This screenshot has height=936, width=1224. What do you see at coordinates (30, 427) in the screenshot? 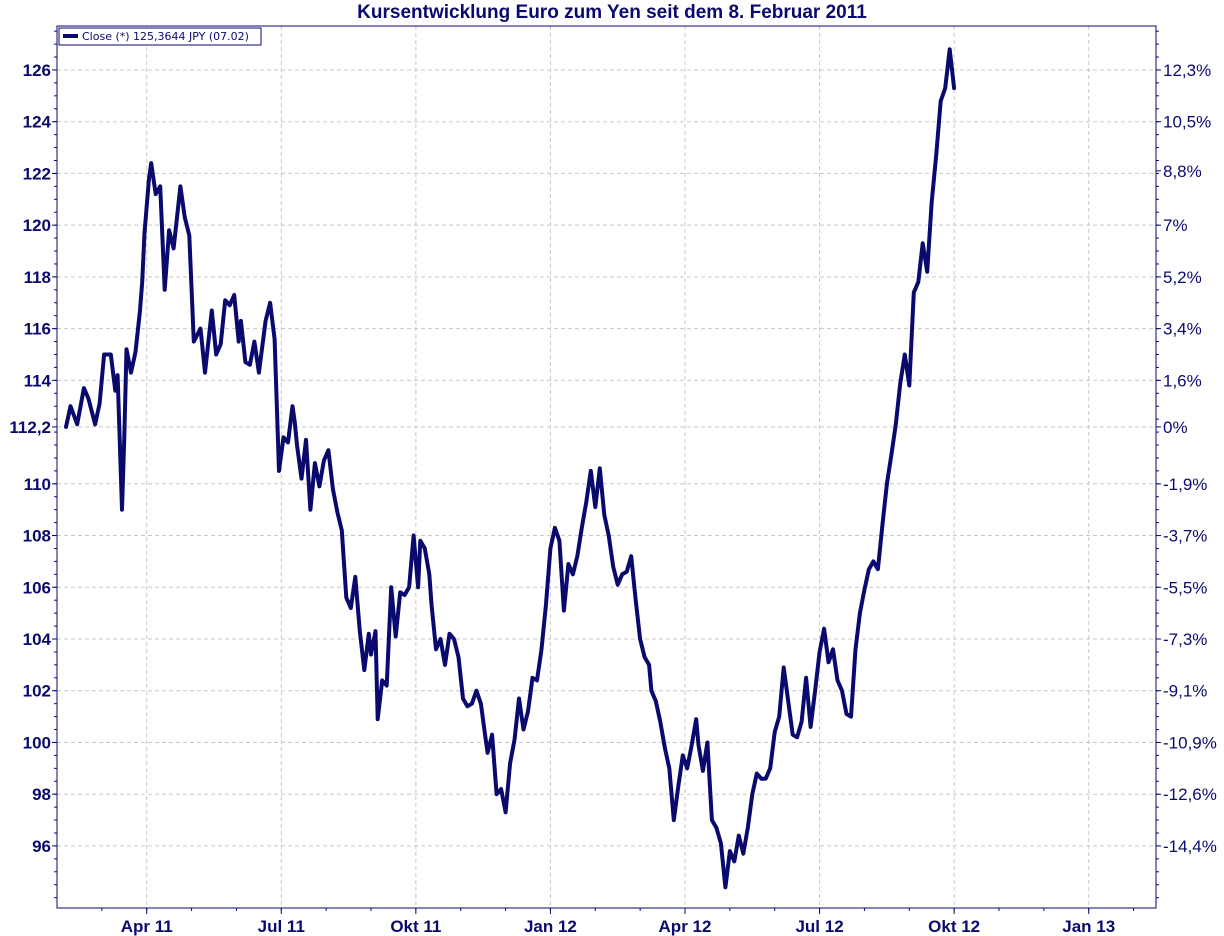
I see `y-tick-label-left-7: 112,2` at bounding box center [30, 427].